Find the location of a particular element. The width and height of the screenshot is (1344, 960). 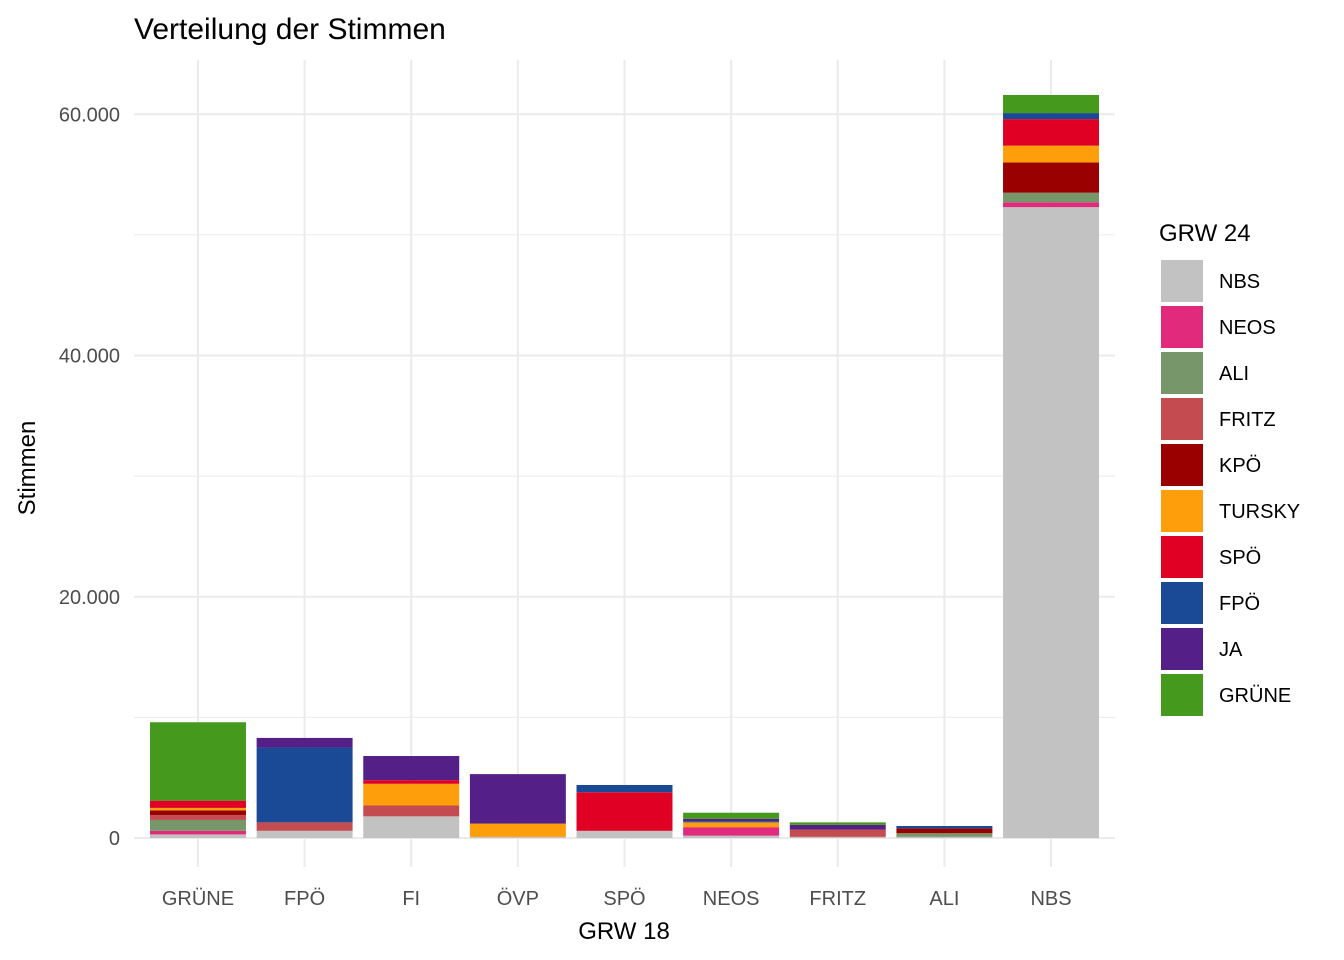

legend-label: NEOS is located at coordinates (1247, 328).